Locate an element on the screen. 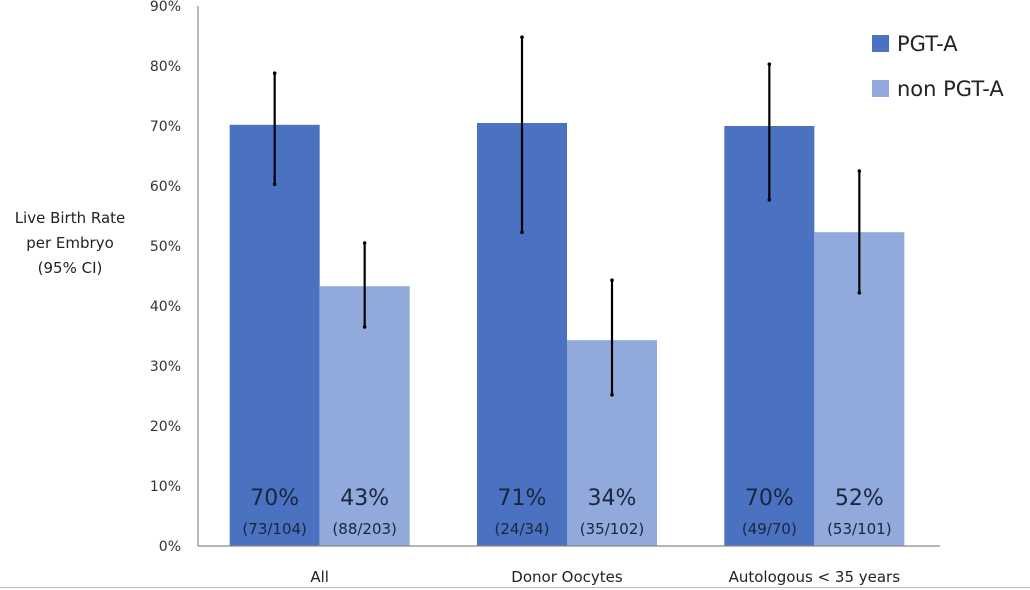 This screenshot has width=1030, height=590. data-count-label: (35/102) is located at coordinates (612, 529).